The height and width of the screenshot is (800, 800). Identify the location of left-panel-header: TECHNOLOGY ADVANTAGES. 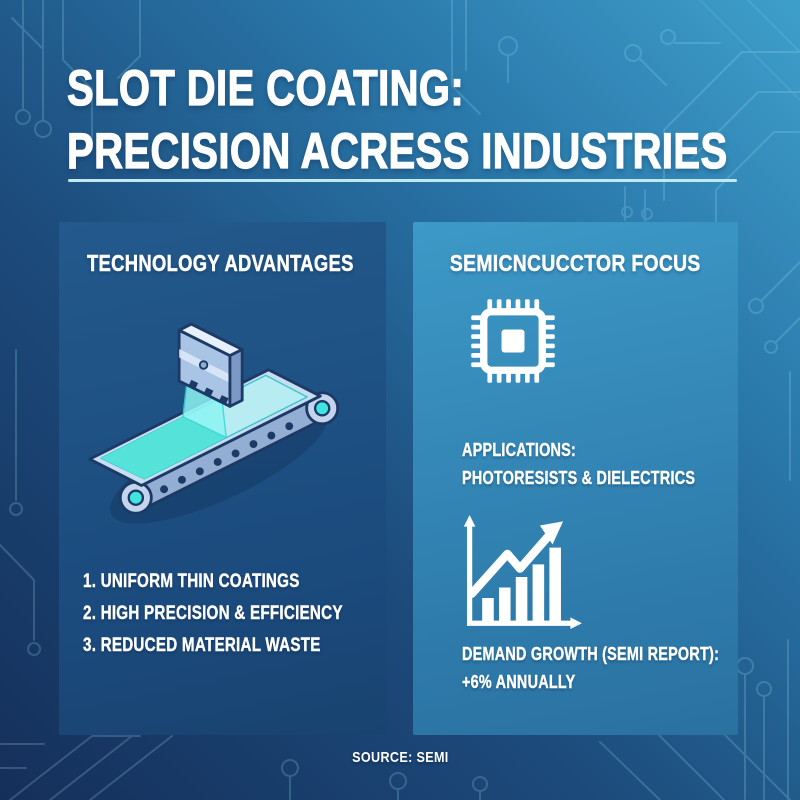
(220, 263).